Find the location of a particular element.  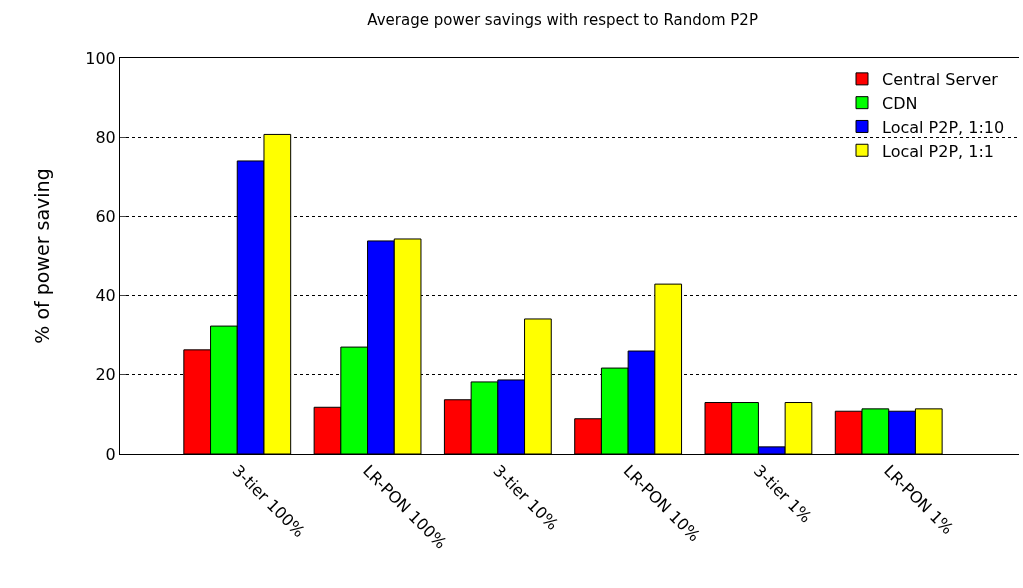

legend-label: Local P2P, 1:1 is located at coordinates (938, 151).